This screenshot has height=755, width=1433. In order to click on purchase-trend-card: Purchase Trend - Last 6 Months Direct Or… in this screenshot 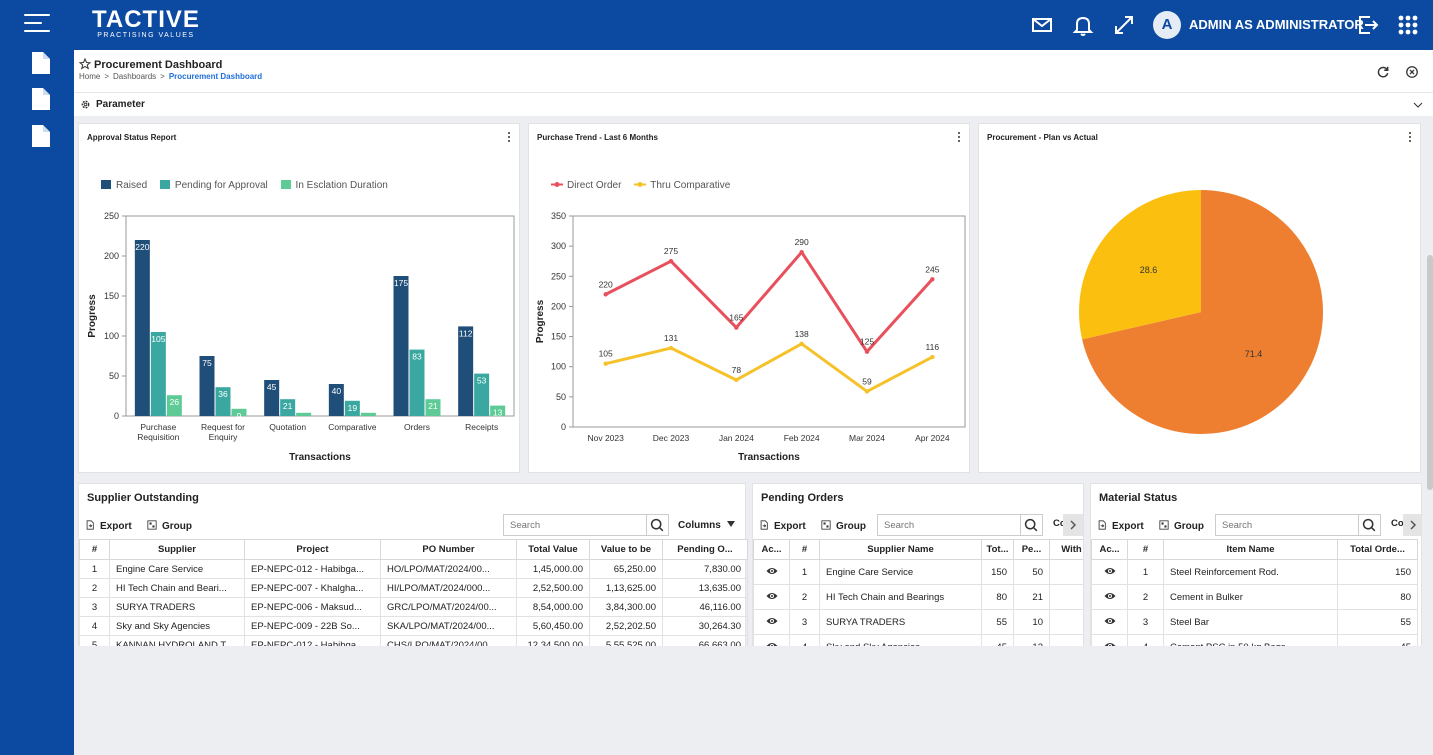, I will do `click(749, 298)`.